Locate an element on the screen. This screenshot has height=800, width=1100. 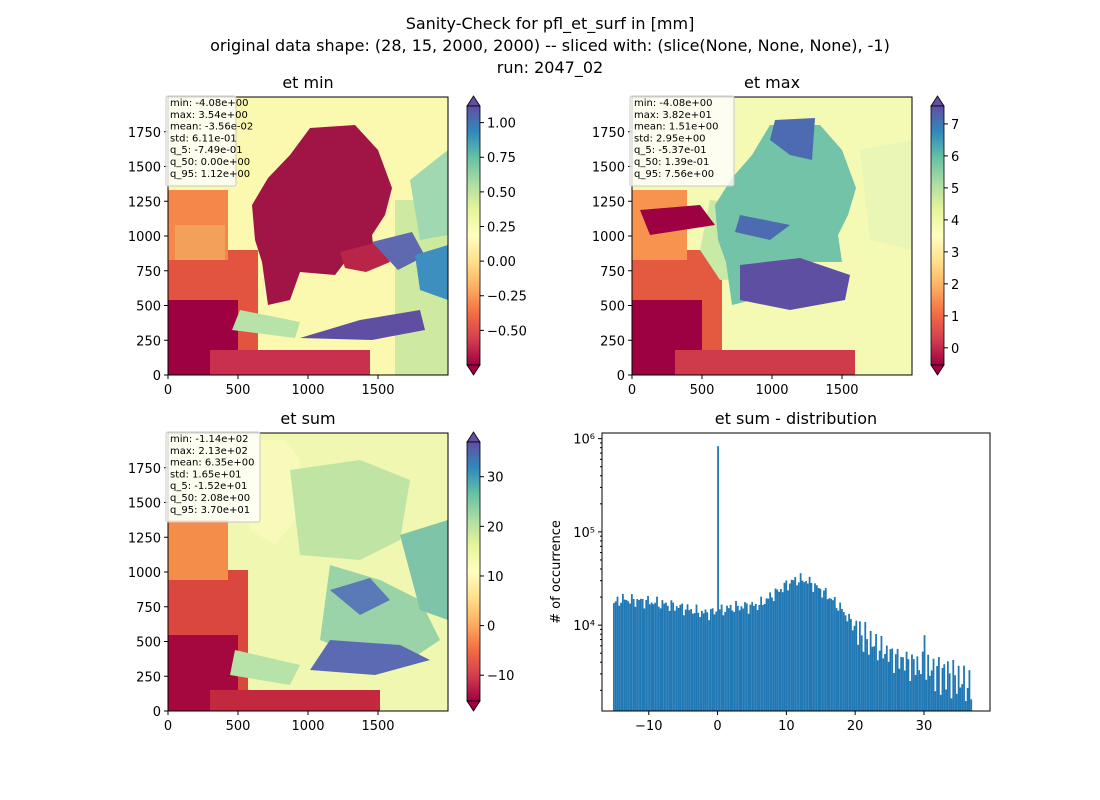
stats-line: mean: -3.56e-02 is located at coordinates (211, 127).